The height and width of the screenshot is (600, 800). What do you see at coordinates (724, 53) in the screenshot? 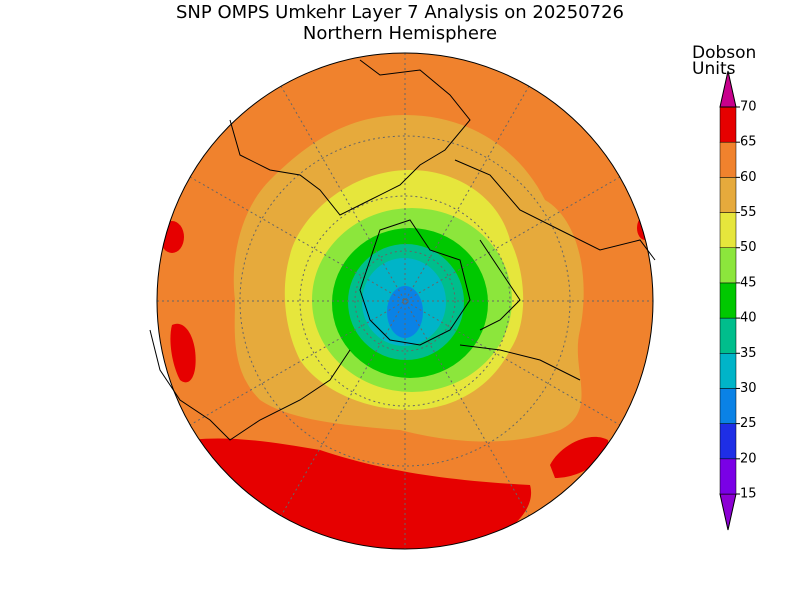
I see `colorbar-label: Dobson` at bounding box center [724, 53].